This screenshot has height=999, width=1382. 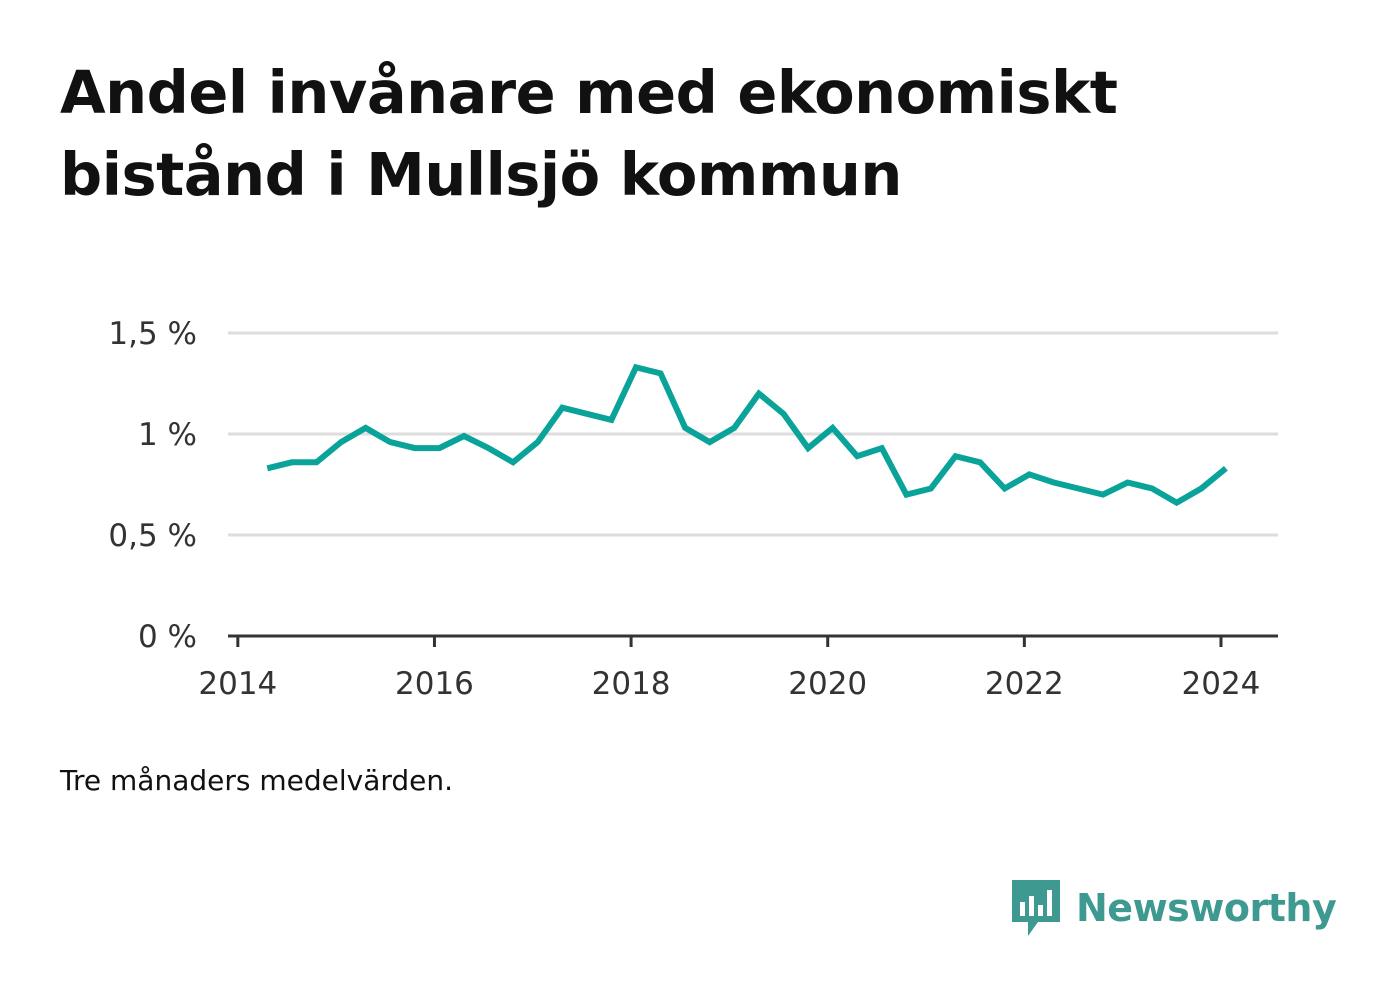 What do you see at coordinates (1036, 908) in the screenshot?
I see `newsworthy-logo-icon` at bounding box center [1036, 908].